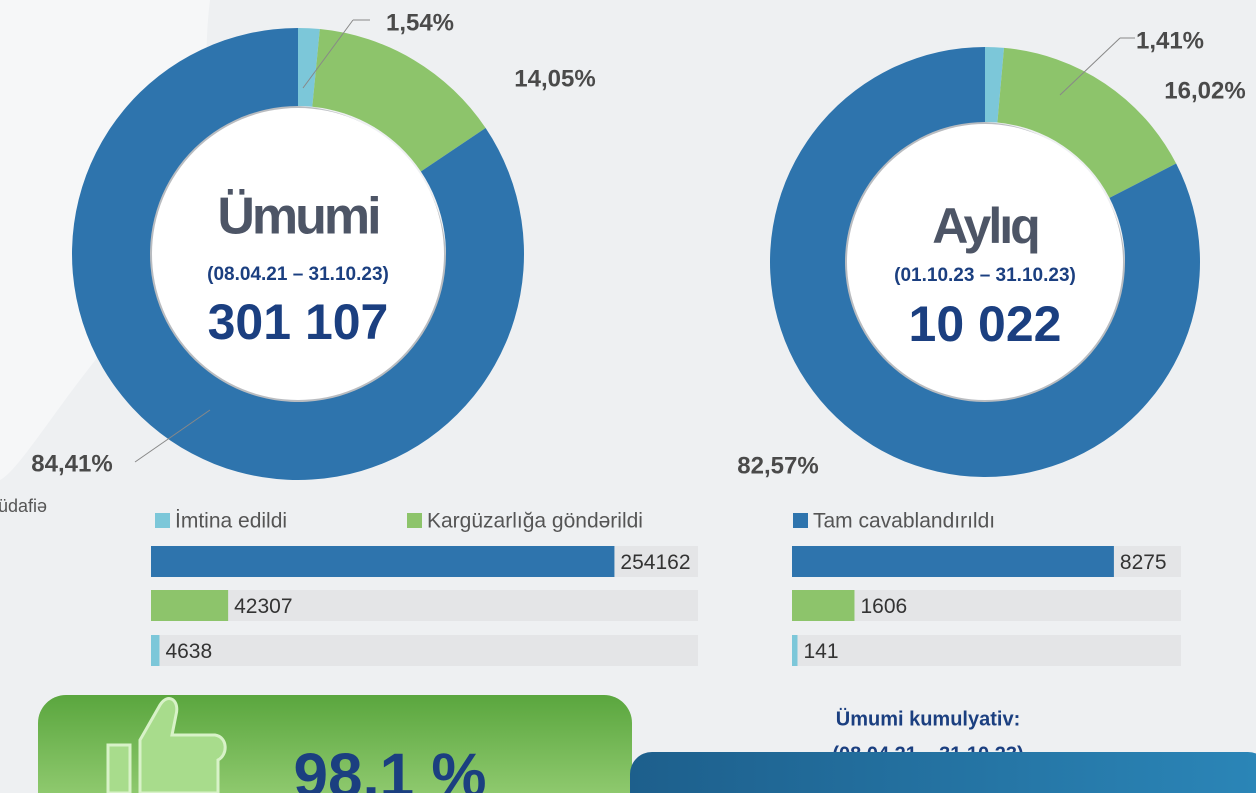  What do you see at coordinates (820, 651) in the screenshot?
I see `bar-value: 141` at bounding box center [820, 651].